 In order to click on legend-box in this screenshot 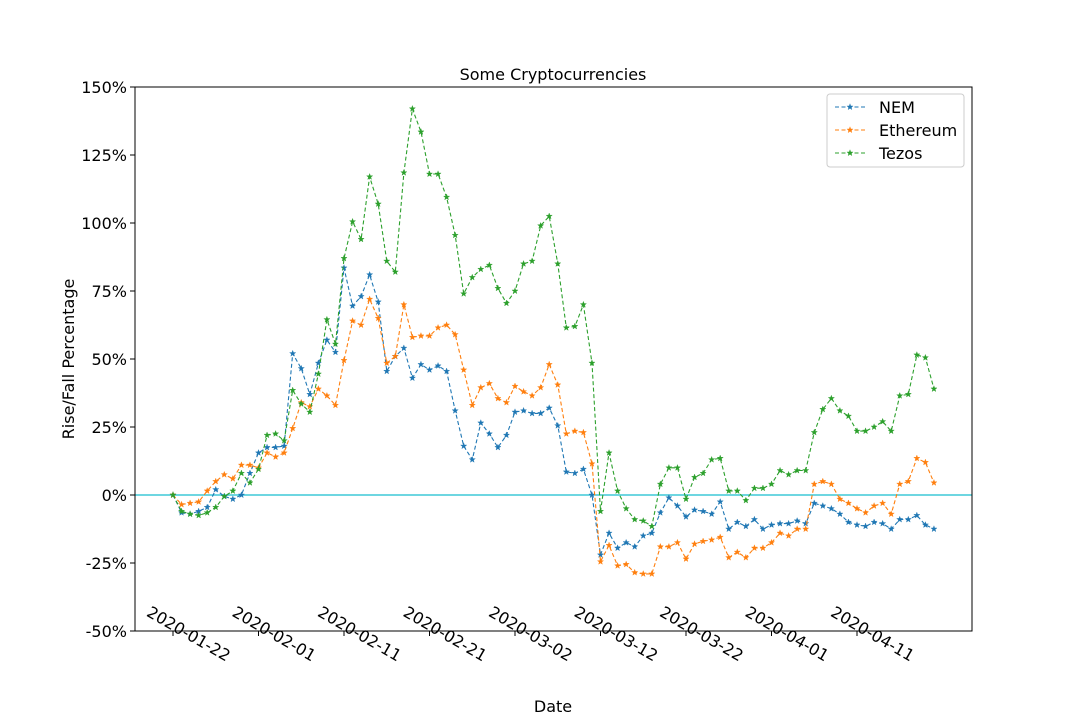, I will do `click(895, 130)`.